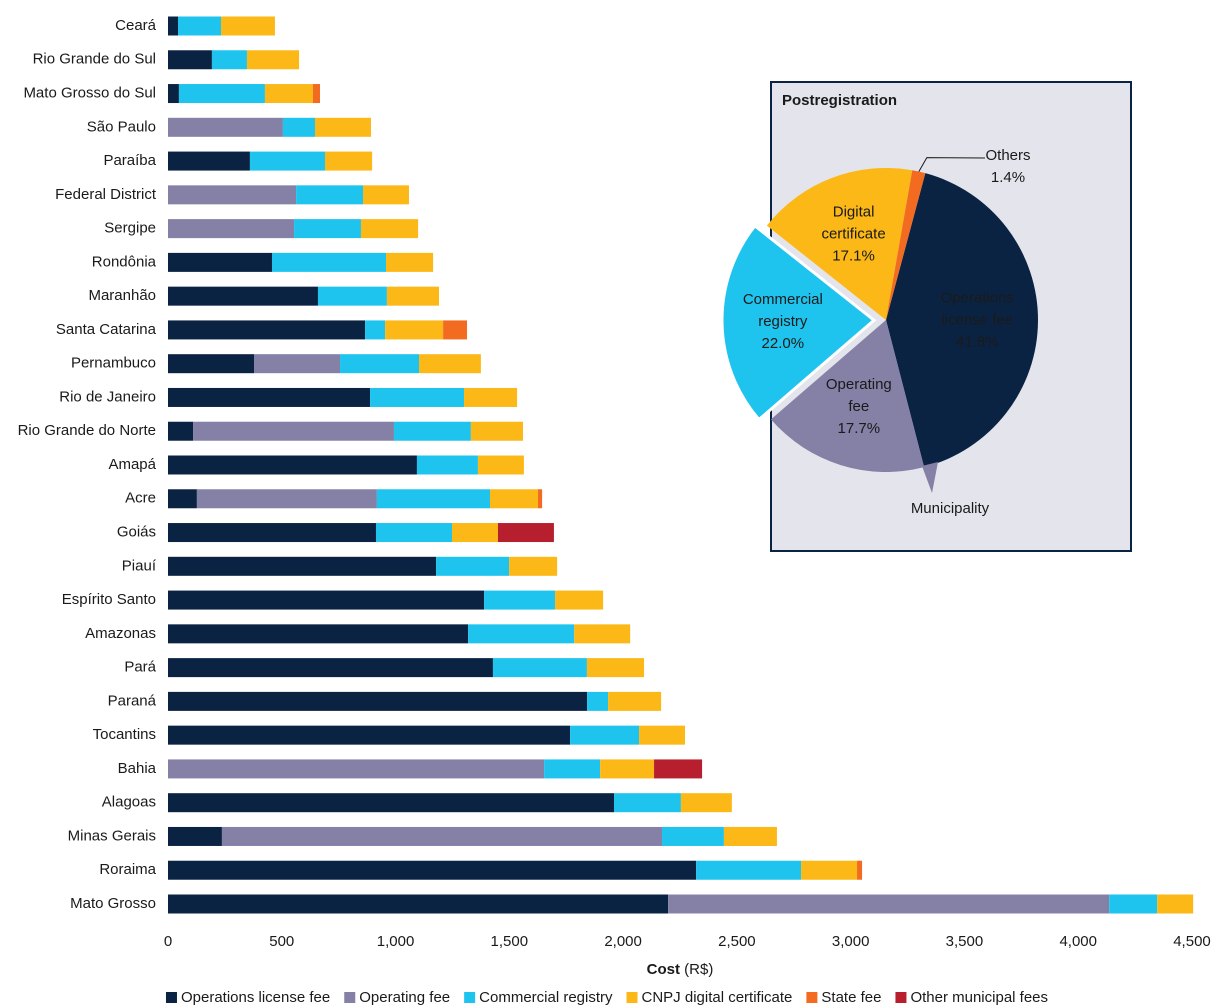 The height and width of the screenshot is (1008, 1214). Describe the element at coordinates (106, 329) in the screenshot. I see `y-tick-label: Santa Catarina` at that location.